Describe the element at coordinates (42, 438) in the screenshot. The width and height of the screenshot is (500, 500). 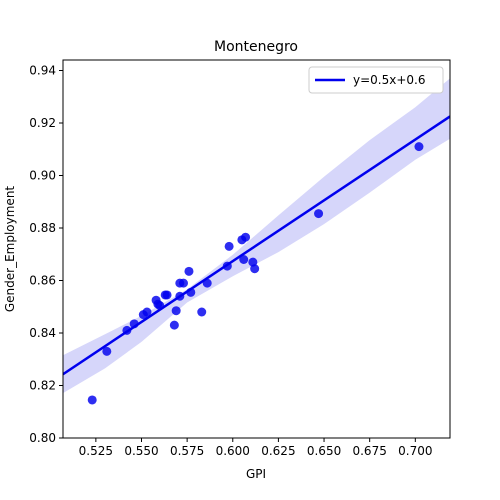
I see `y-tick-label: 0.80` at that location.